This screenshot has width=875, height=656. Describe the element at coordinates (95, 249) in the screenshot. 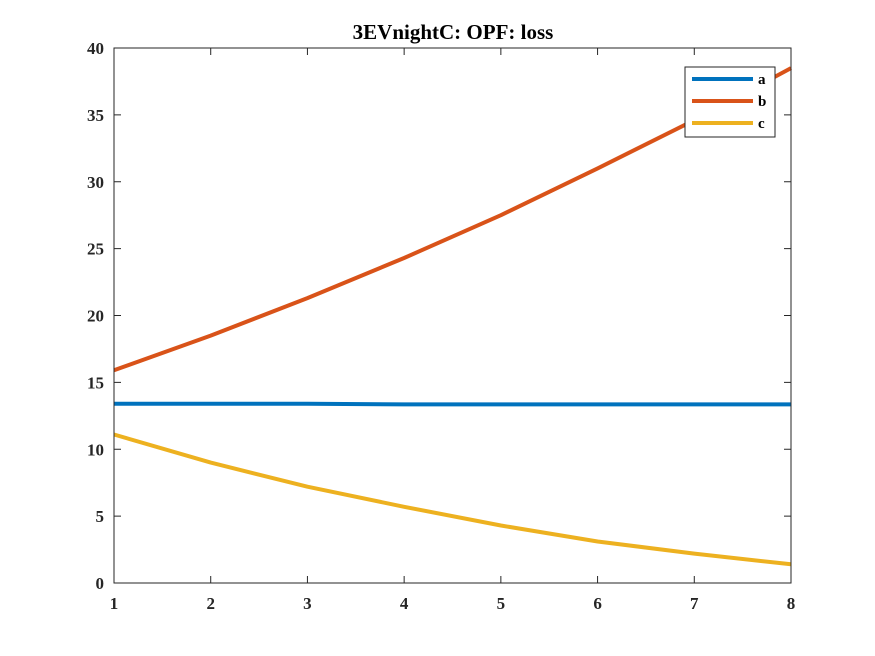

I see `y-tick-label: 25` at that location.